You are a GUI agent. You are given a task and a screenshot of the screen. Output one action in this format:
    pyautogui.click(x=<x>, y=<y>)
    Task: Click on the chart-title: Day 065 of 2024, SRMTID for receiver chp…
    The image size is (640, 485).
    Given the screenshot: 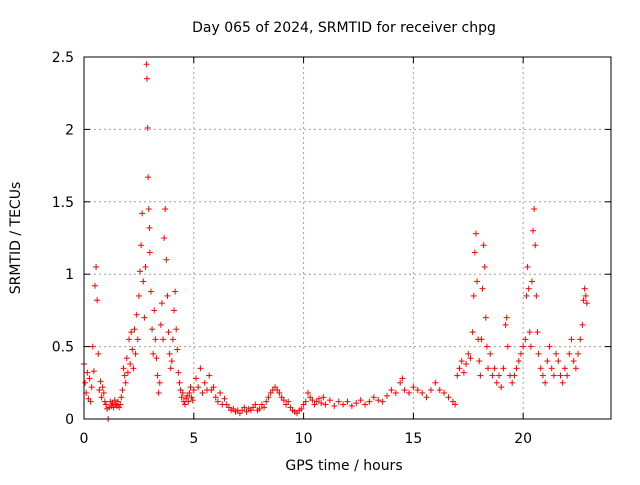 What is the action you would take?
    pyautogui.click(x=344, y=28)
    